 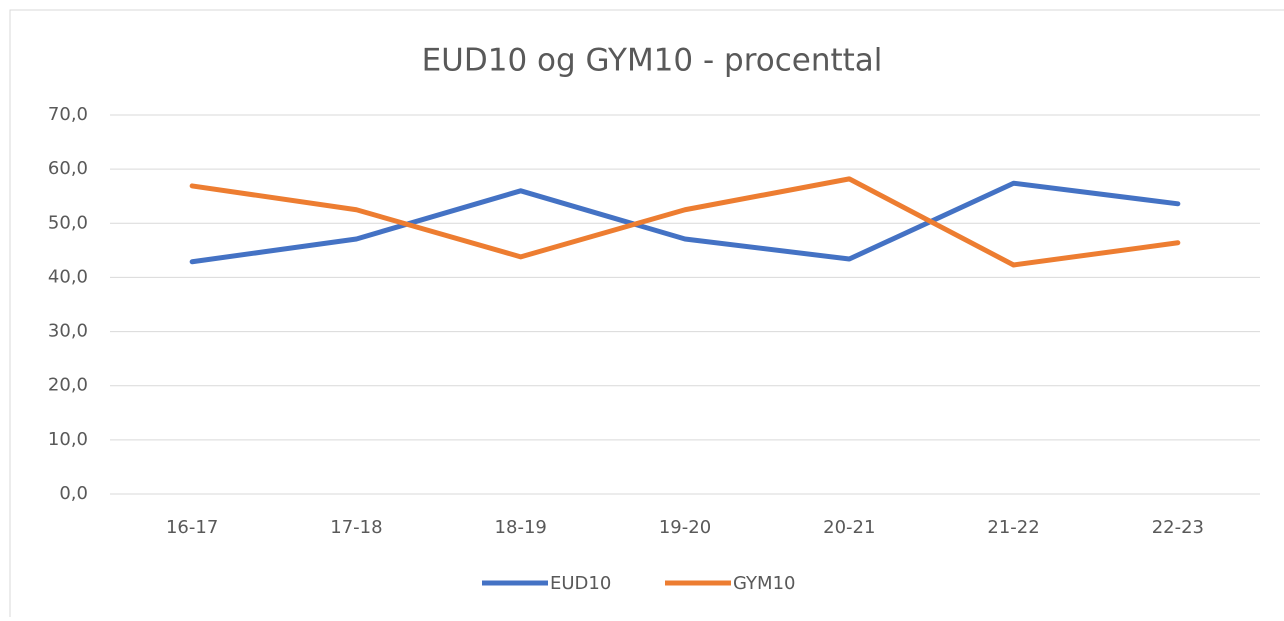 What do you see at coordinates (68, 276) in the screenshot?
I see `y-tick-label: 40,0` at bounding box center [68, 276].